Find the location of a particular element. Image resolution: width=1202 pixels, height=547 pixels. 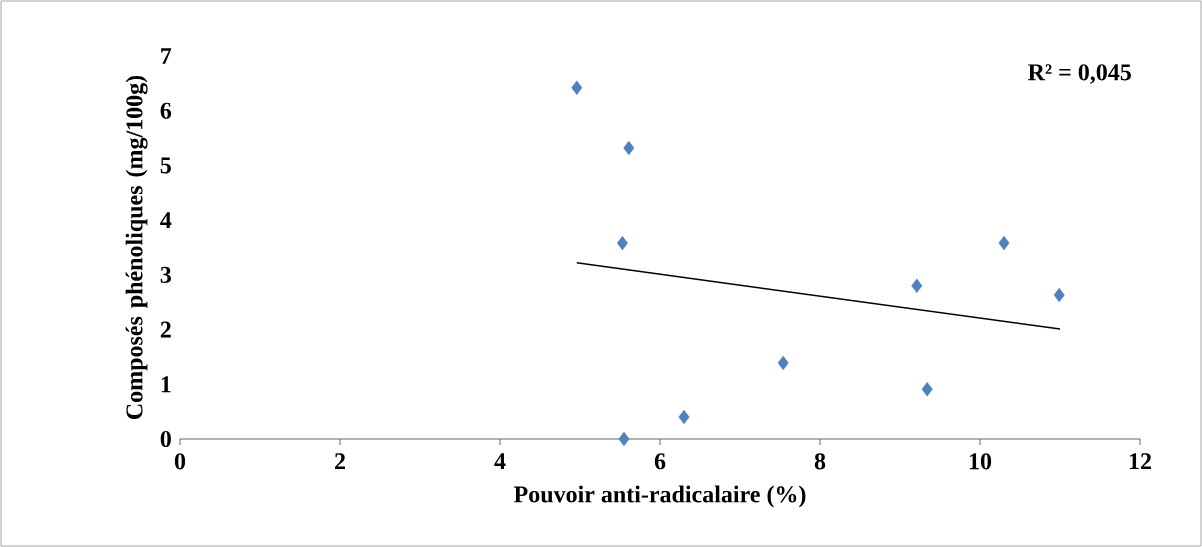

x-tick-label: 4 is located at coordinates (500, 461).